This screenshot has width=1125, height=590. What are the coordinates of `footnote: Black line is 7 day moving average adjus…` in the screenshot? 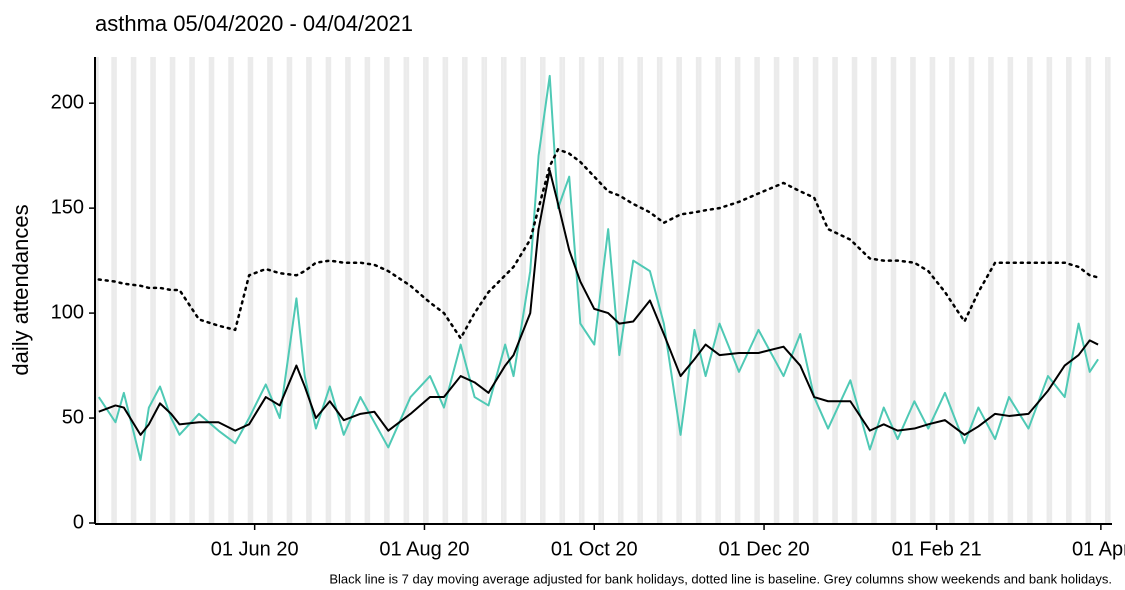 It's located at (720, 578).